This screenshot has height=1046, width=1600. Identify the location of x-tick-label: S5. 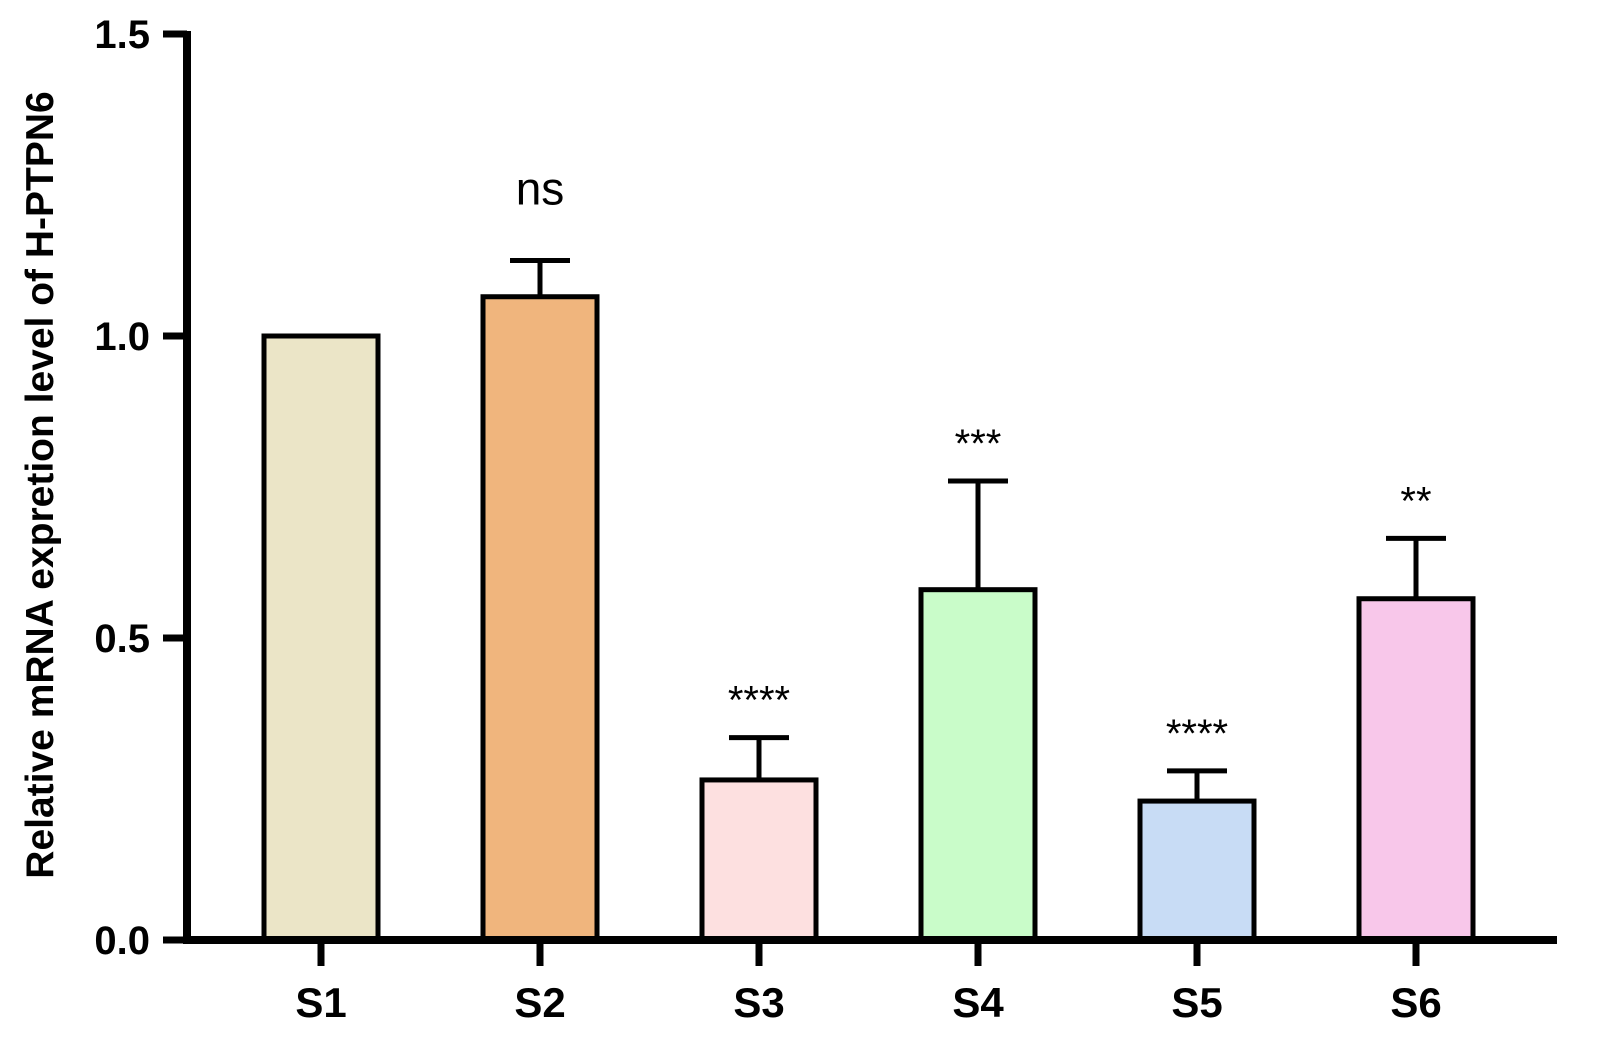
(1196, 1002).